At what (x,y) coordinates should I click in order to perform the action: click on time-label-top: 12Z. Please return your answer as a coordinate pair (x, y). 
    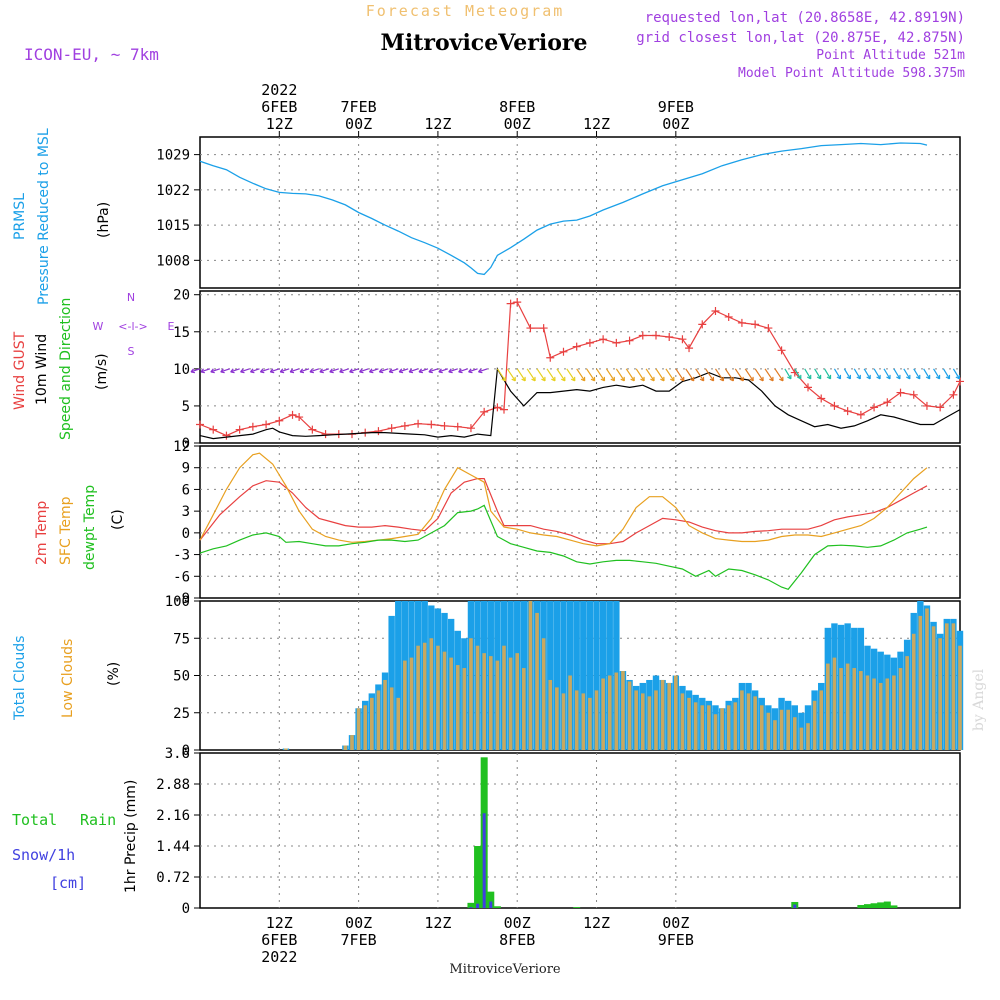
    Looking at the image, I should click on (437, 124).